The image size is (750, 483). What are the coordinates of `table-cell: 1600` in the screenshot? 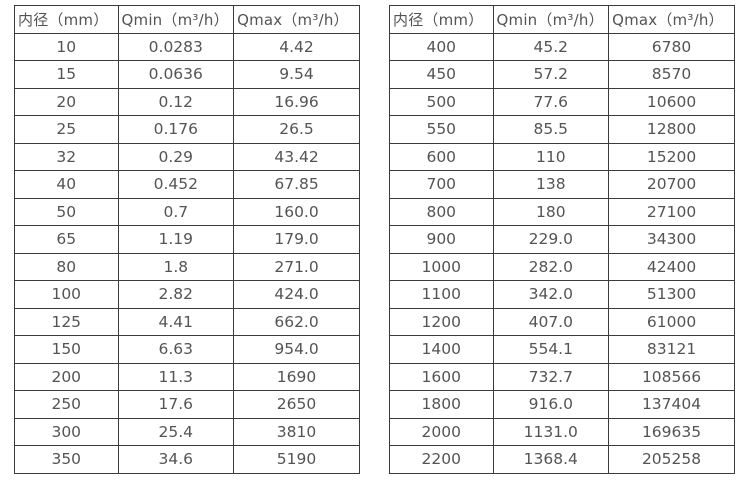 It's located at (441, 376).